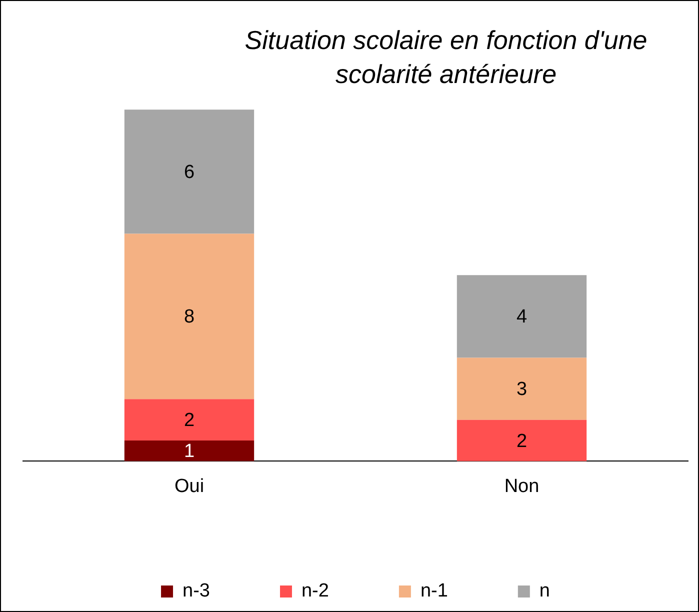  I want to click on x-tick-label: Oui, so click(189, 486).